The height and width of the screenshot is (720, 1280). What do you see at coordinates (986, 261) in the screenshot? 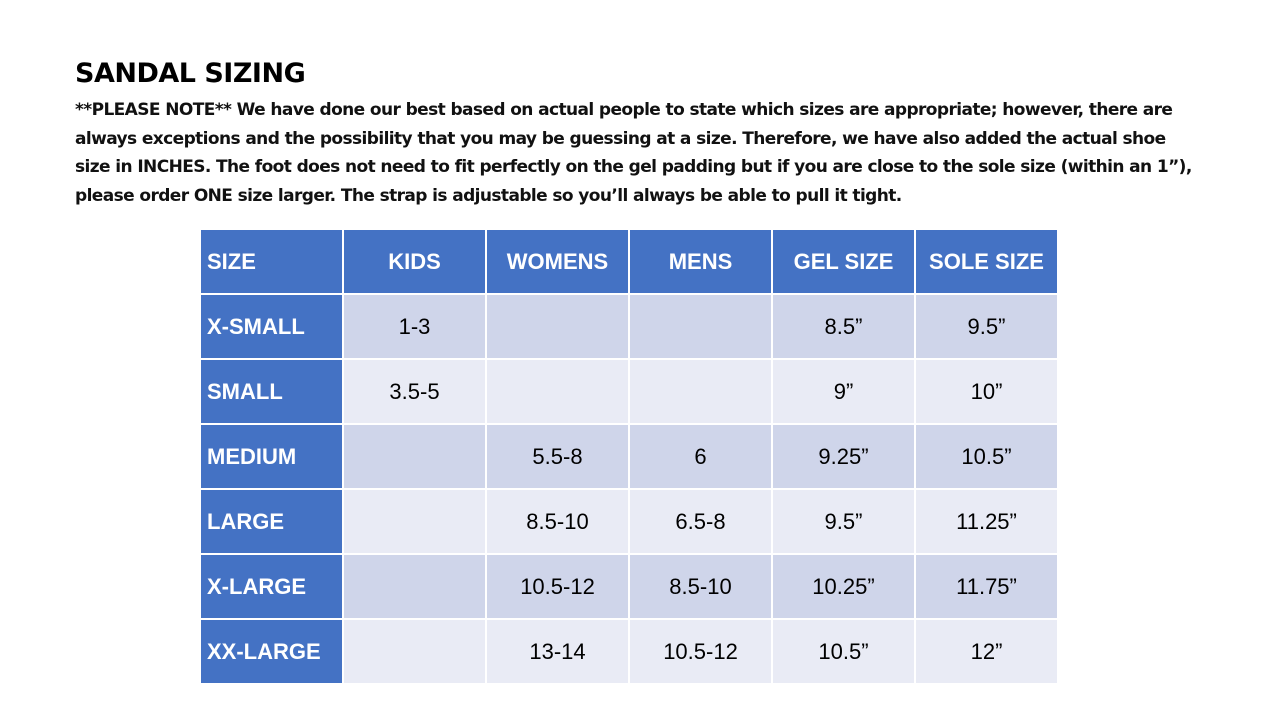
I see `header-cell: SOLE SIZE` at bounding box center [986, 261].